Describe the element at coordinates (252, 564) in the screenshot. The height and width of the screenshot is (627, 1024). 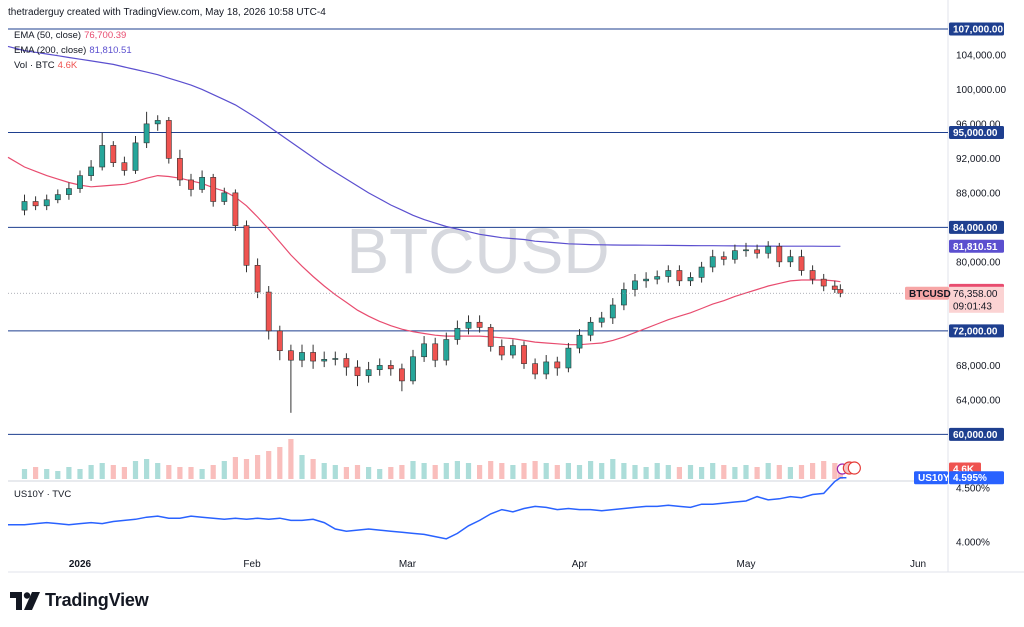
I see `time-axis-label: Feb` at that location.